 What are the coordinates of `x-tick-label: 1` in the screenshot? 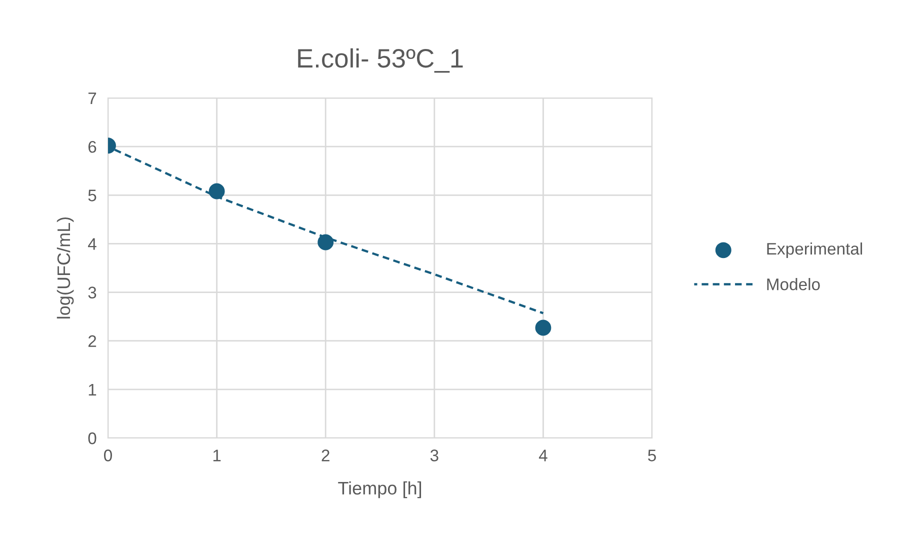 It's located at (217, 456).